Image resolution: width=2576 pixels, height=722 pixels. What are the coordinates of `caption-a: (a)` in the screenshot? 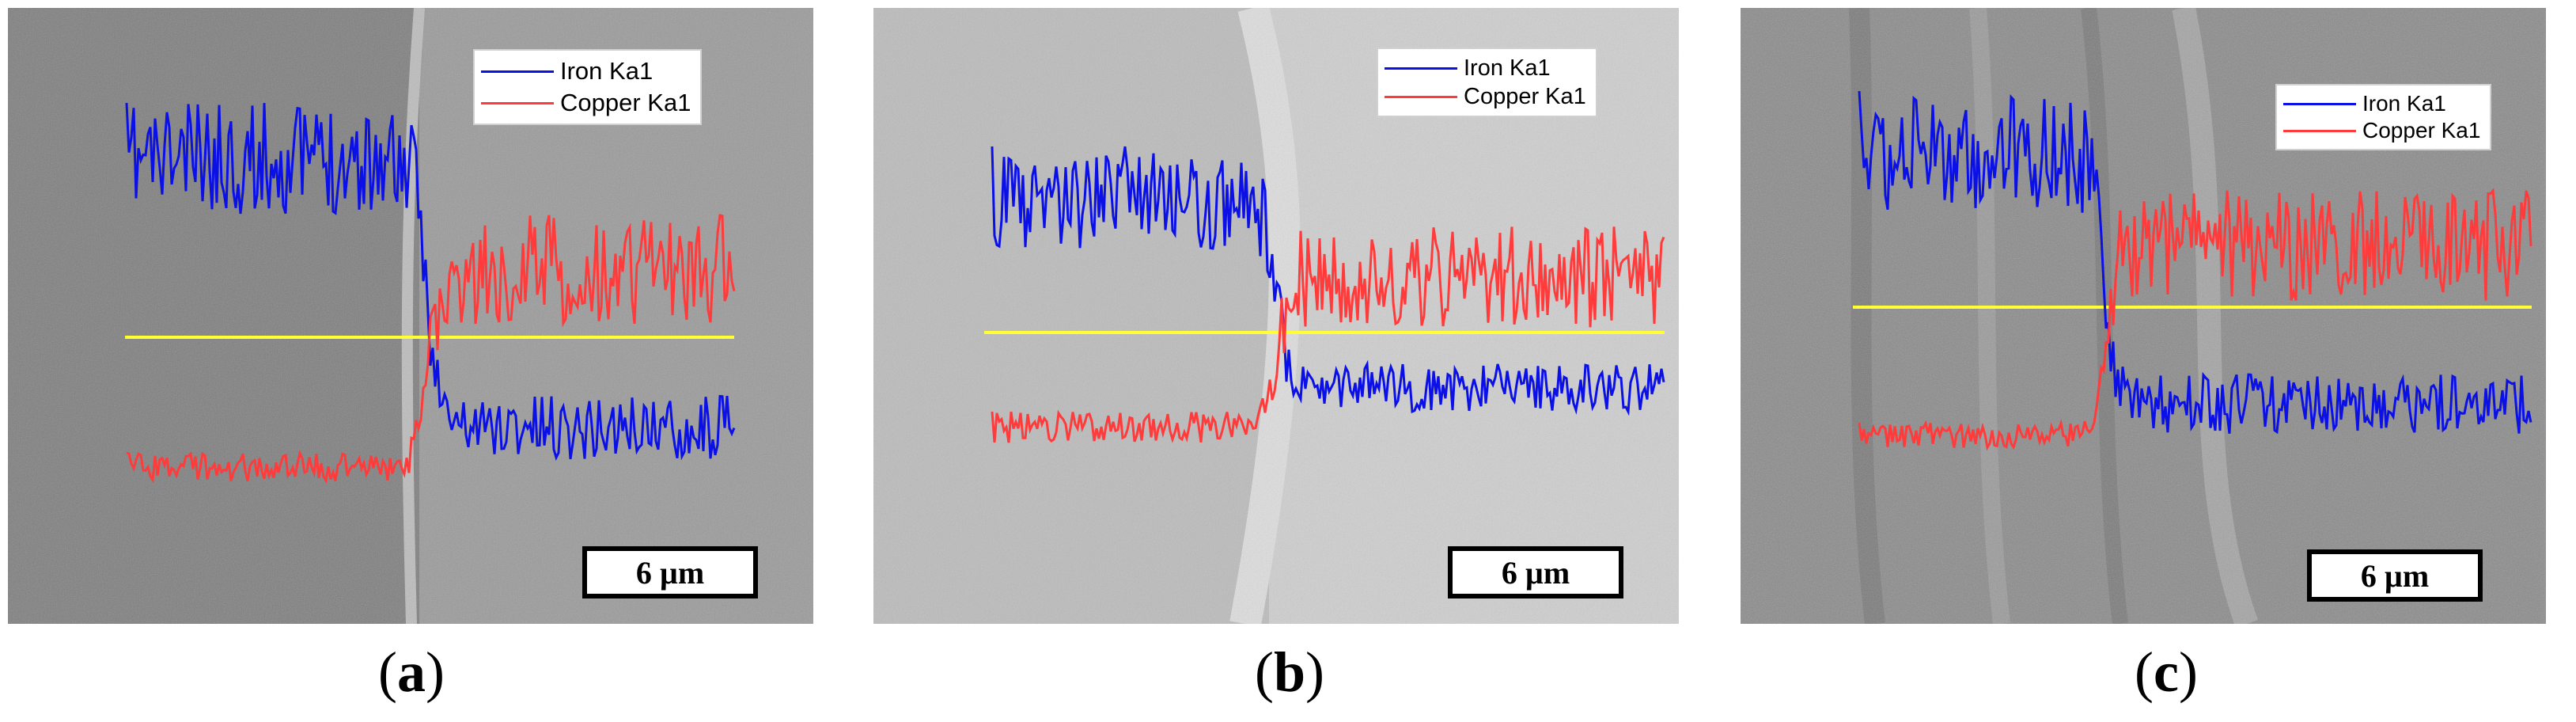 It's located at (411, 672).